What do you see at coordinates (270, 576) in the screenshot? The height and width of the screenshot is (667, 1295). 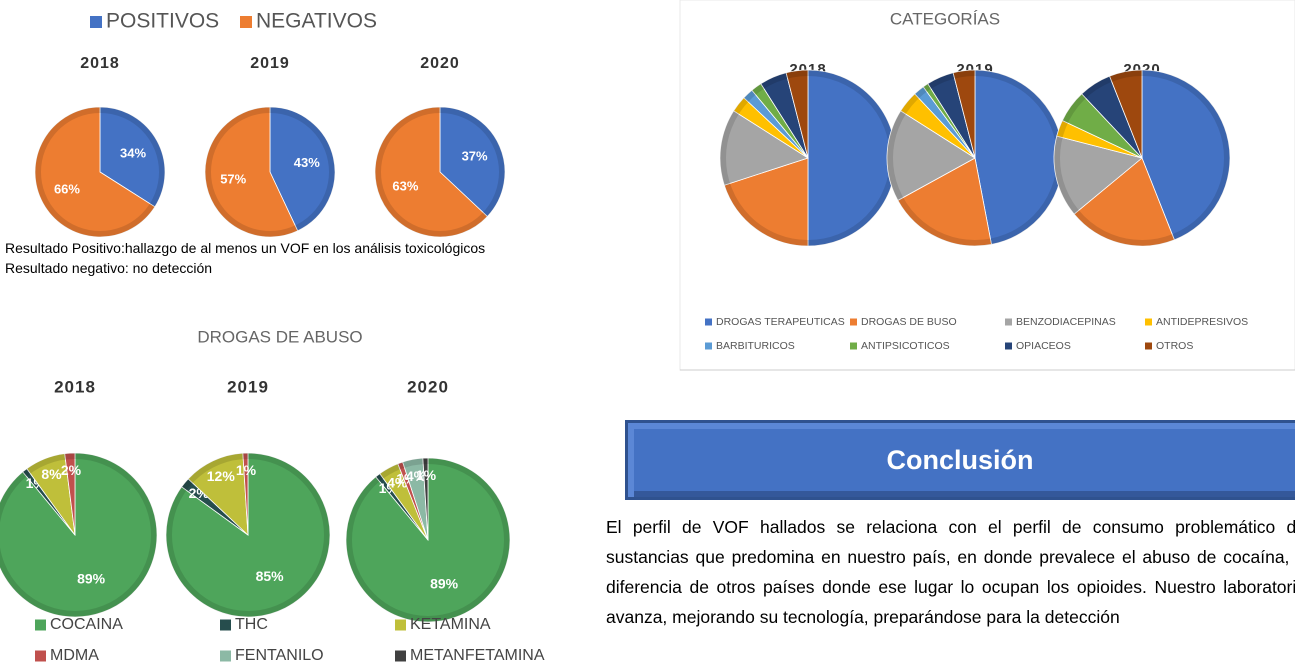 I see `data-label: 85%` at bounding box center [270, 576].